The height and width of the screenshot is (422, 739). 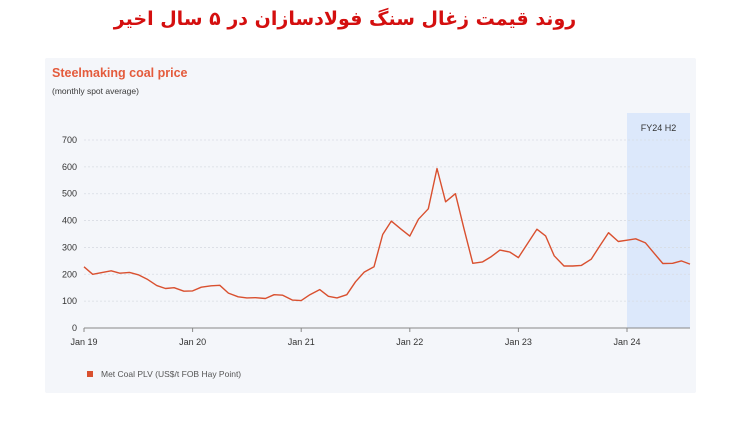 I want to click on x-tick-label: Jan 23, so click(x=518, y=342).